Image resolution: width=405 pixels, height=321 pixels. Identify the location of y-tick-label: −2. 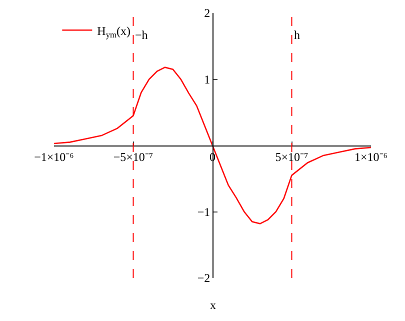
(203, 278).